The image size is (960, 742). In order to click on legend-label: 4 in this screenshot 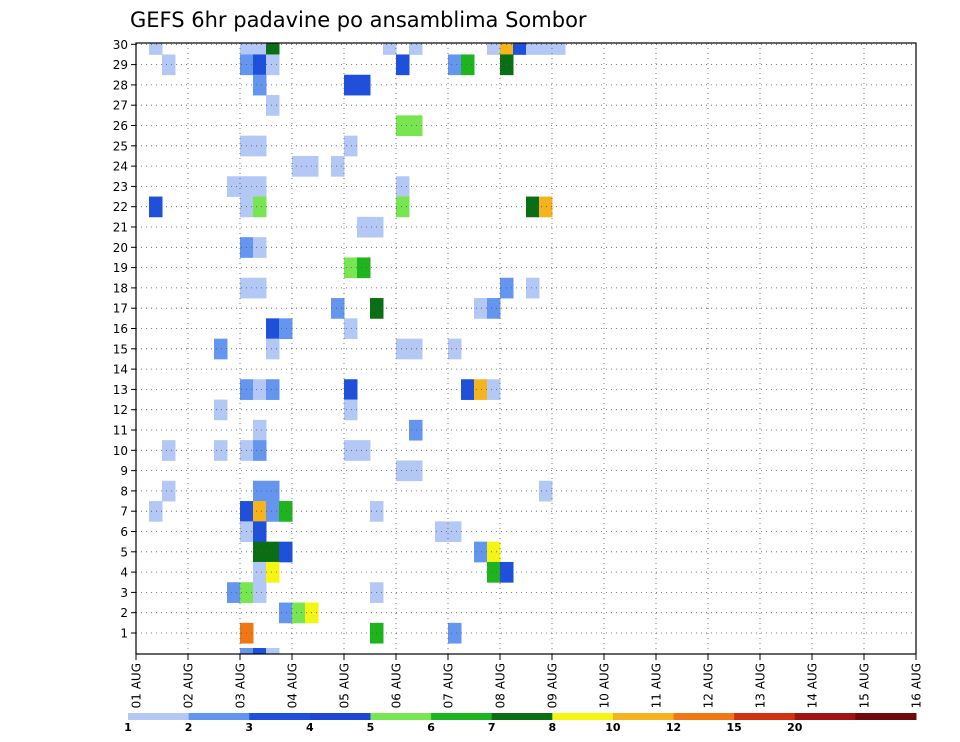, I will do `click(310, 727)`.